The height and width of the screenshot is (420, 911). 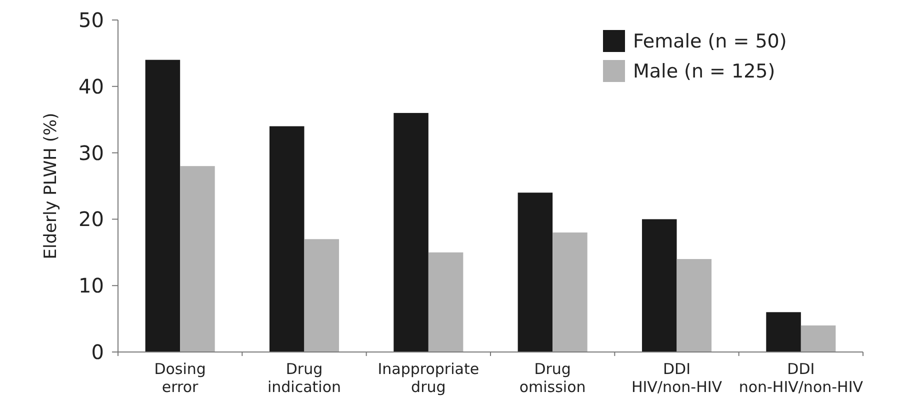 What do you see at coordinates (180, 378) in the screenshot?
I see `x-tick-label: Dosing error` at bounding box center [180, 378].